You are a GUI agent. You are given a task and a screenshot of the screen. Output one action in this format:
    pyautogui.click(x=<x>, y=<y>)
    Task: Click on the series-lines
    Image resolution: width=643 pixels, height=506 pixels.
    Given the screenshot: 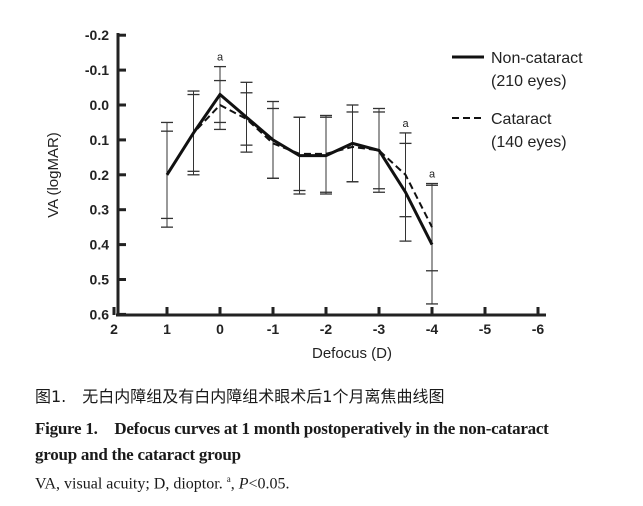 What is the action you would take?
    pyautogui.click(x=299, y=169)
    